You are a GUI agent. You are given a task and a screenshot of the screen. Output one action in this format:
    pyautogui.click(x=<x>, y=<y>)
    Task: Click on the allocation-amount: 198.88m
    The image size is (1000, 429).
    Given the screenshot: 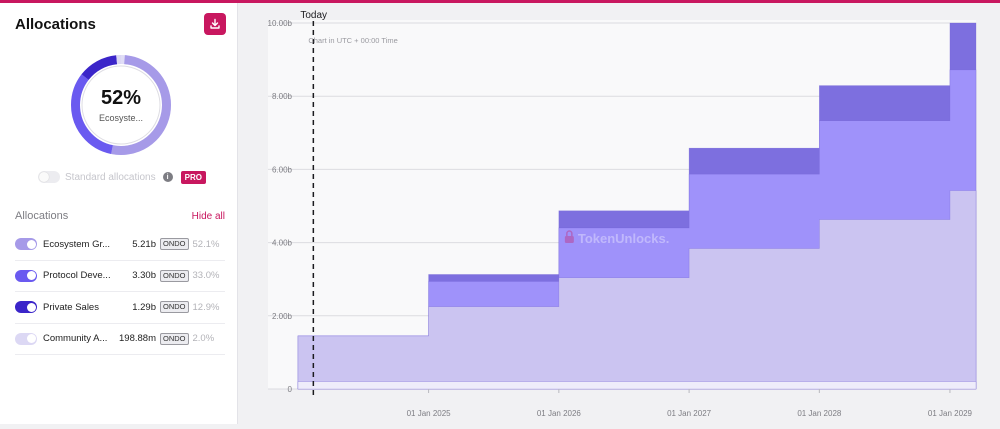 What is the action you would take?
    pyautogui.click(x=137, y=339)
    